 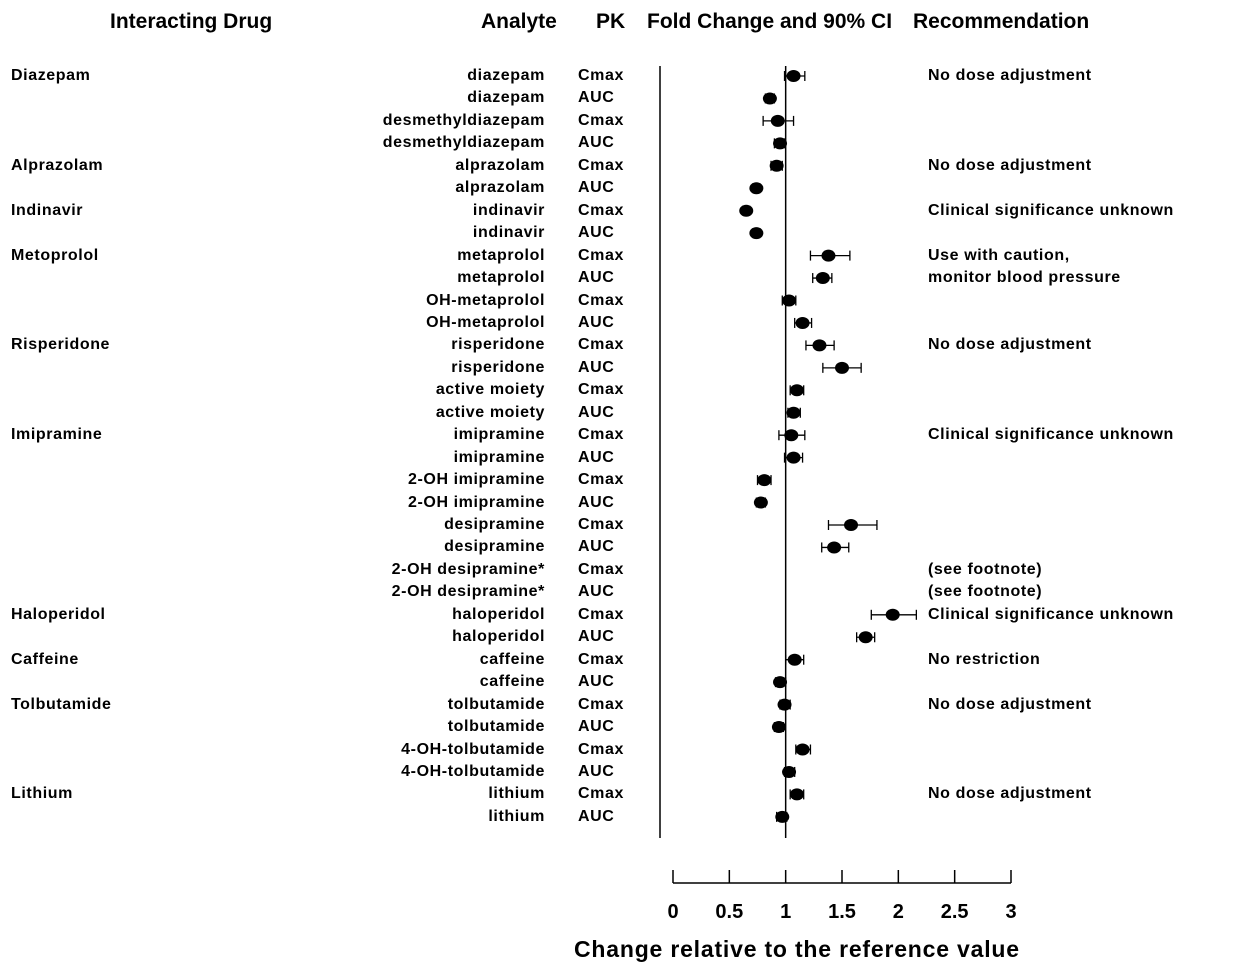 What do you see at coordinates (191, 21) in the screenshot?
I see `header-interacting-drug: Interacting Drug` at bounding box center [191, 21].